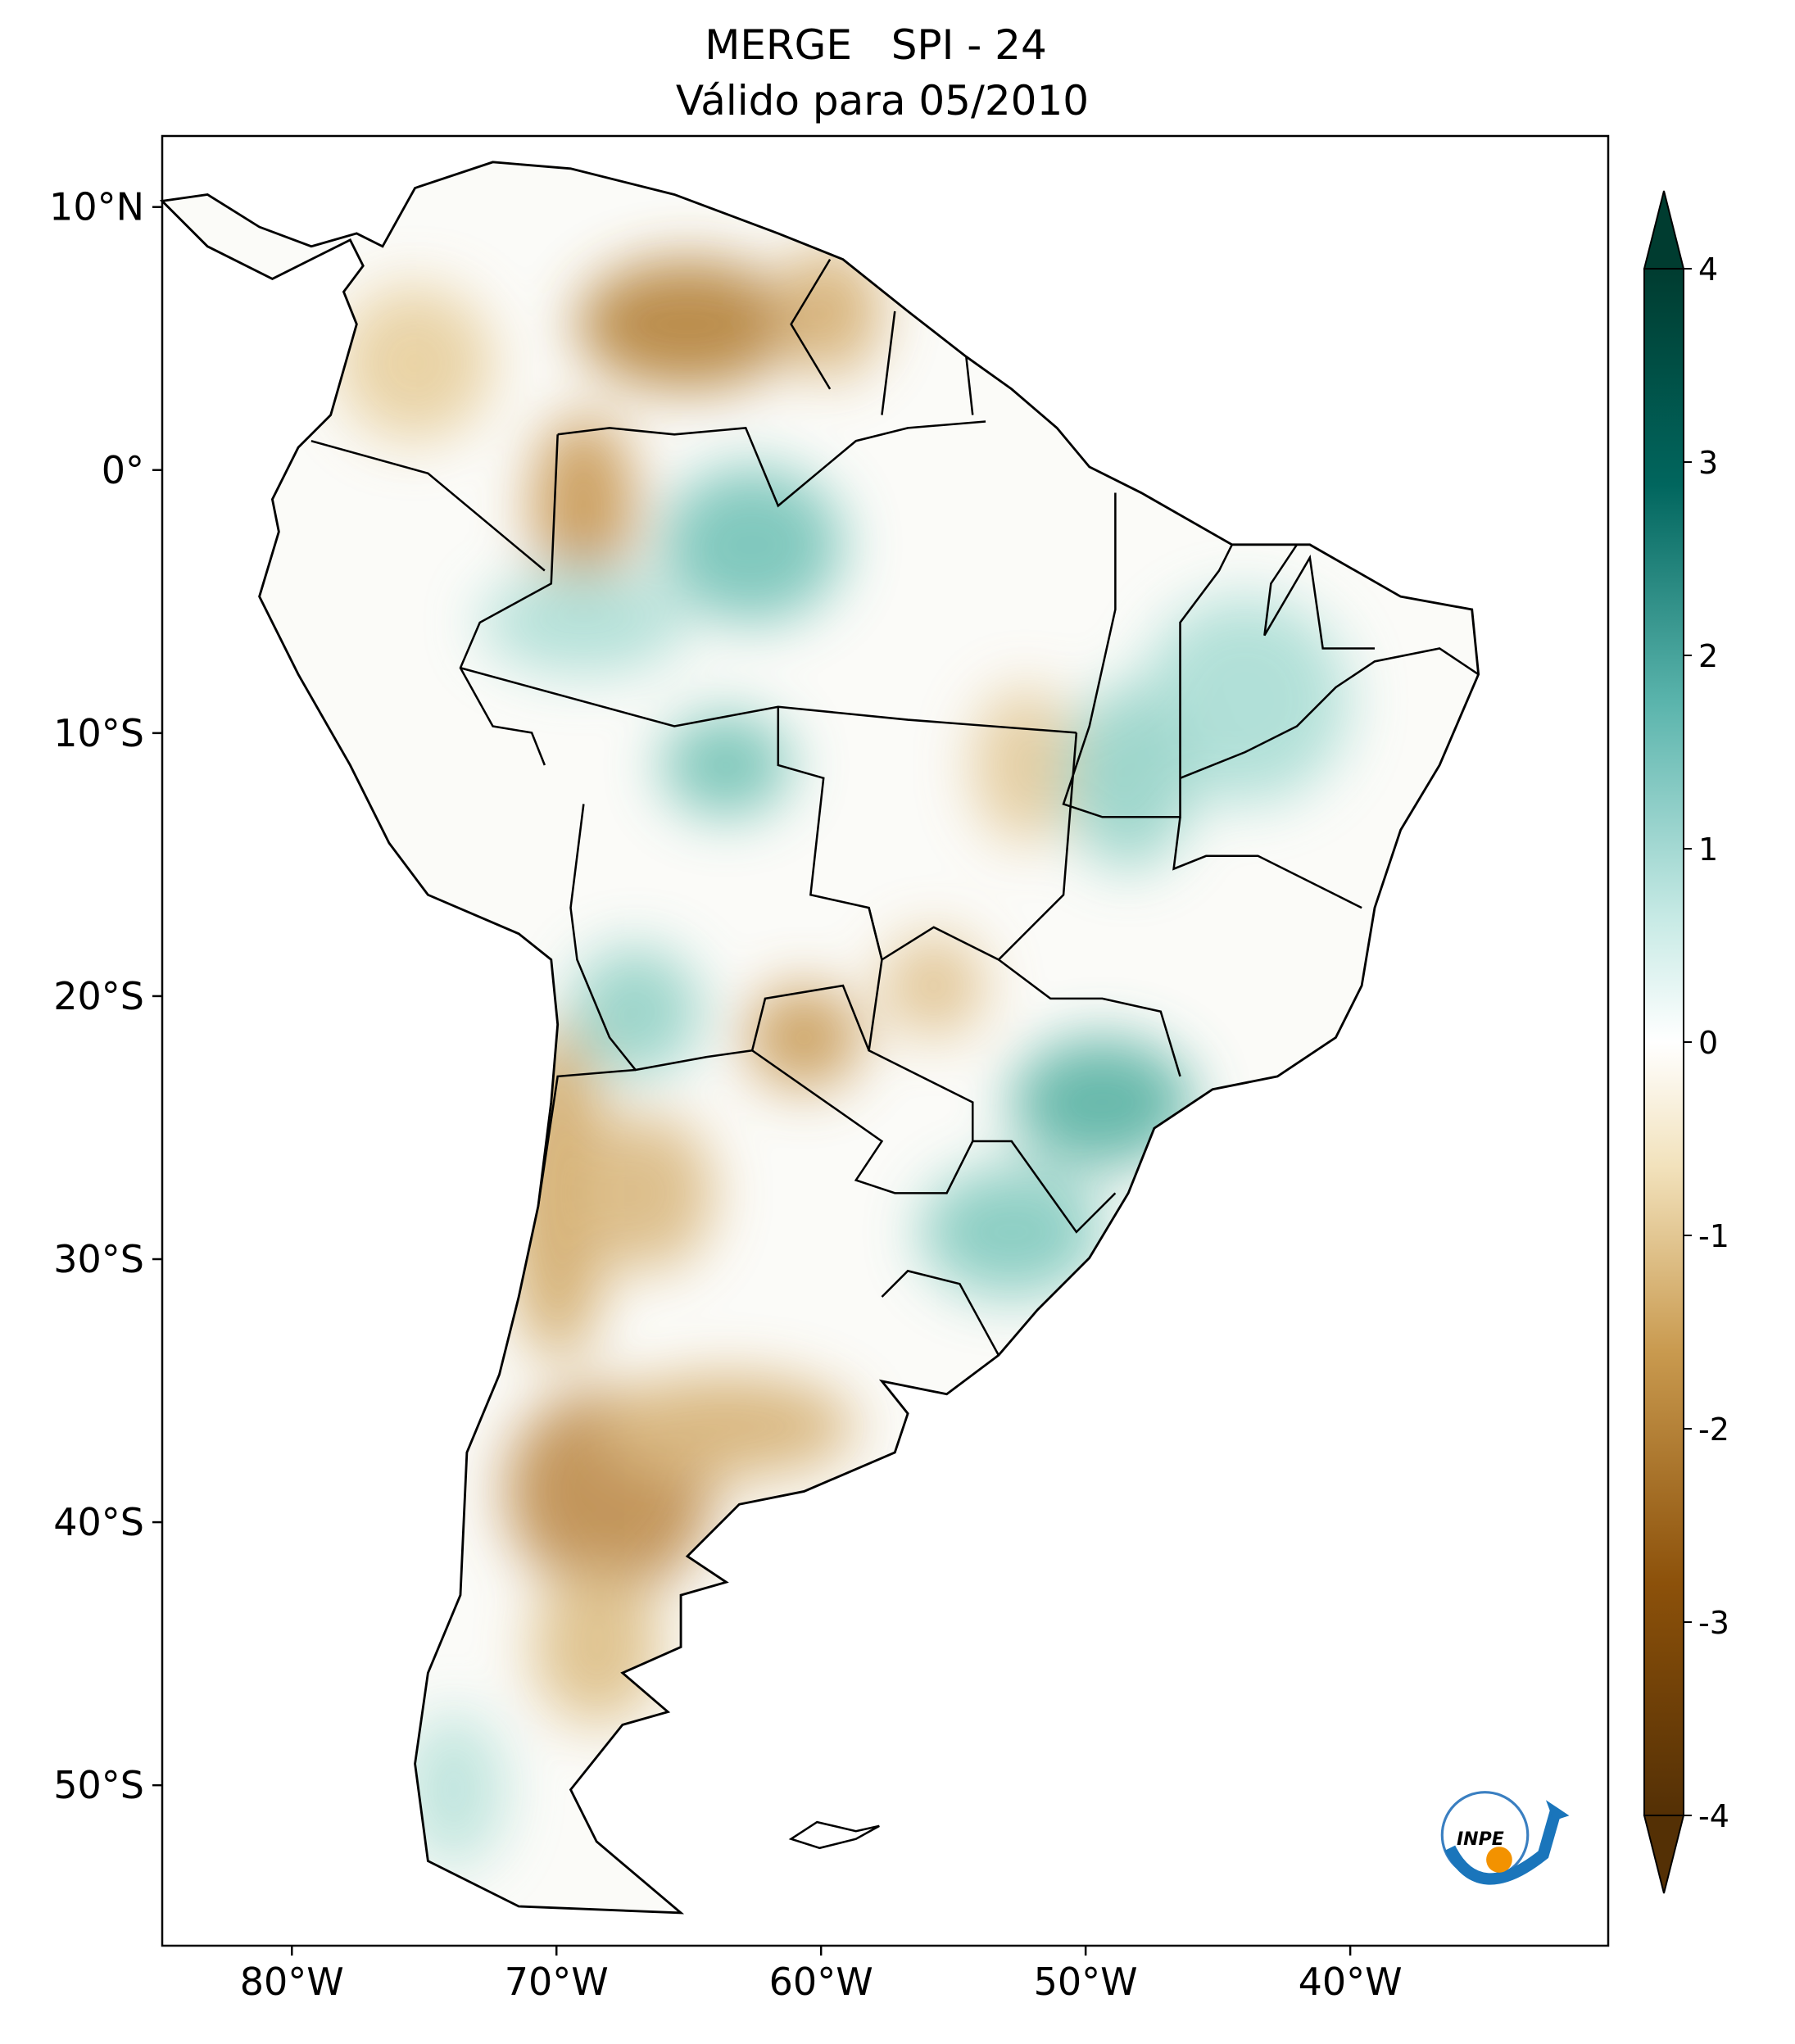 The width and height of the screenshot is (1795, 2044). Describe the element at coordinates (882, 101) in the screenshot. I see `subtitle: Válido para 05/2010` at that location.